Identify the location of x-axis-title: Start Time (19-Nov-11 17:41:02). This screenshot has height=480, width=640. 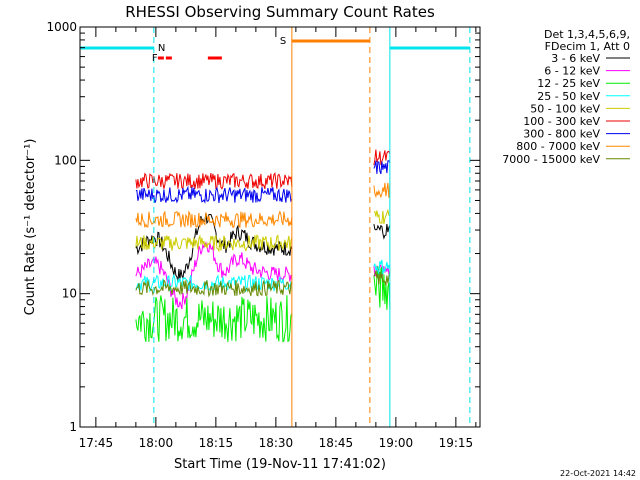
(280, 464).